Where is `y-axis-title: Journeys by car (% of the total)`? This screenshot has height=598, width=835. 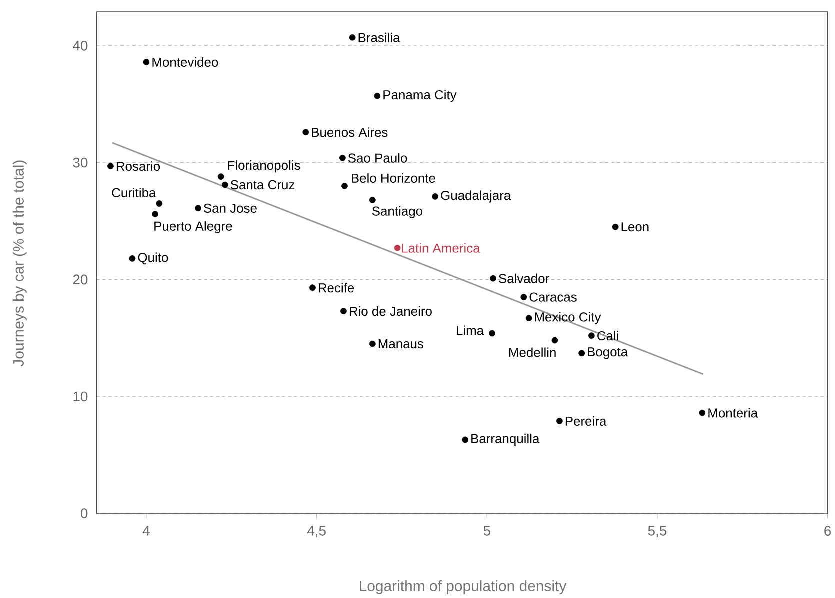
y-axis-title: Journeys by car (% of the total) is located at coordinates (19, 263).